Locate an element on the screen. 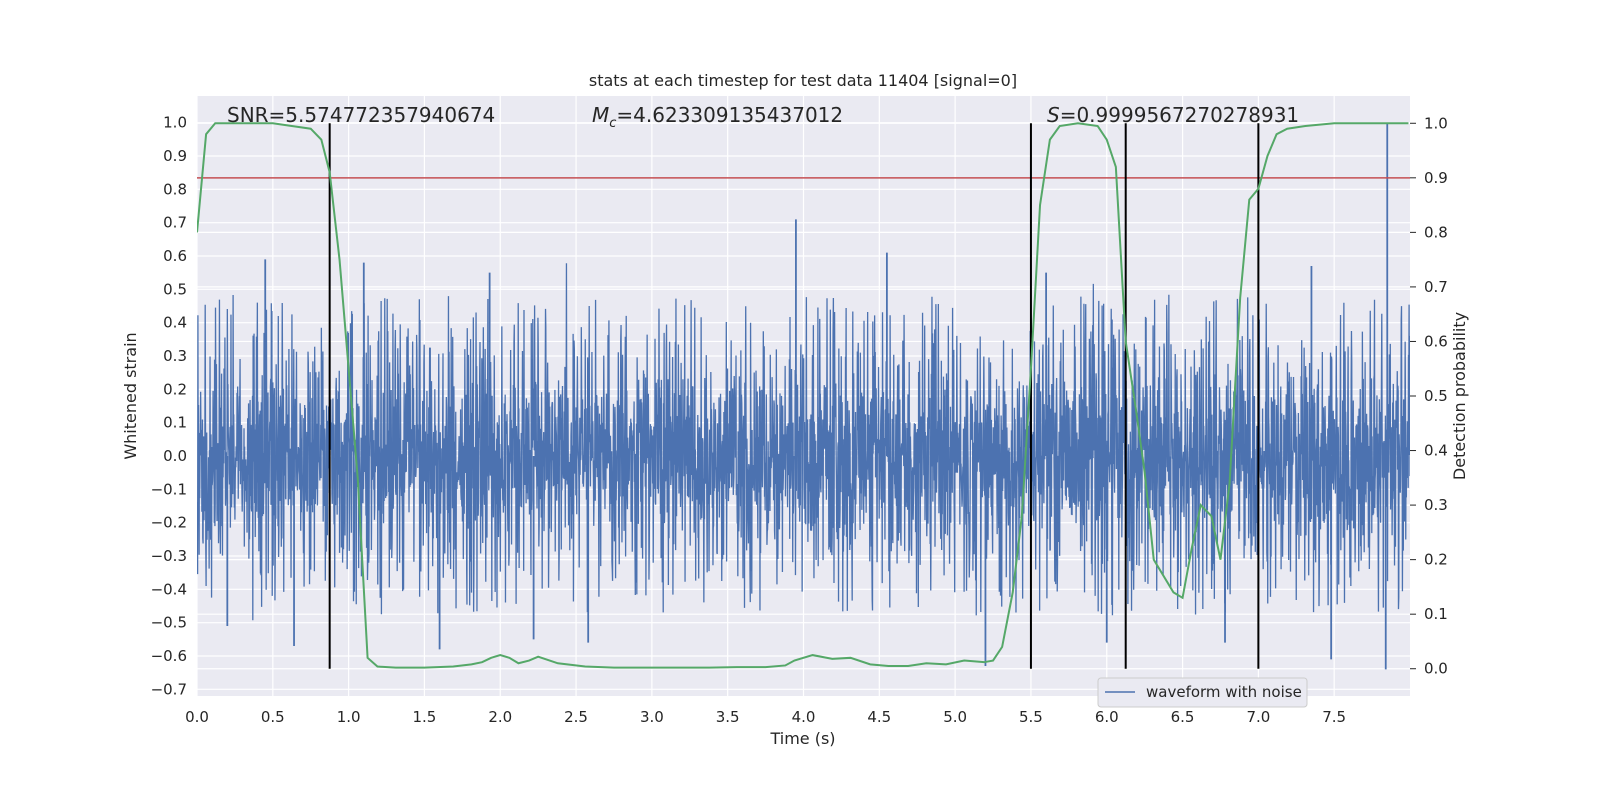  legend-label: waveform with noise is located at coordinates (1224, 692).